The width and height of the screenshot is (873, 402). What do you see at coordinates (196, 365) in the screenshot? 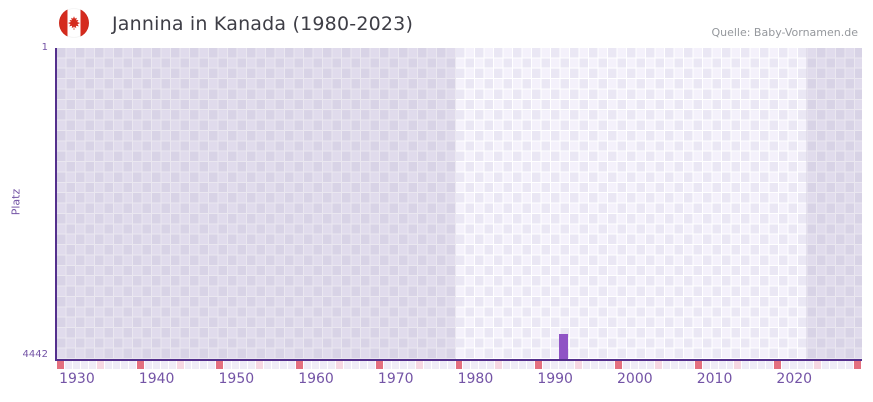
I see `year-marker-1945` at bounding box center [196, 365].